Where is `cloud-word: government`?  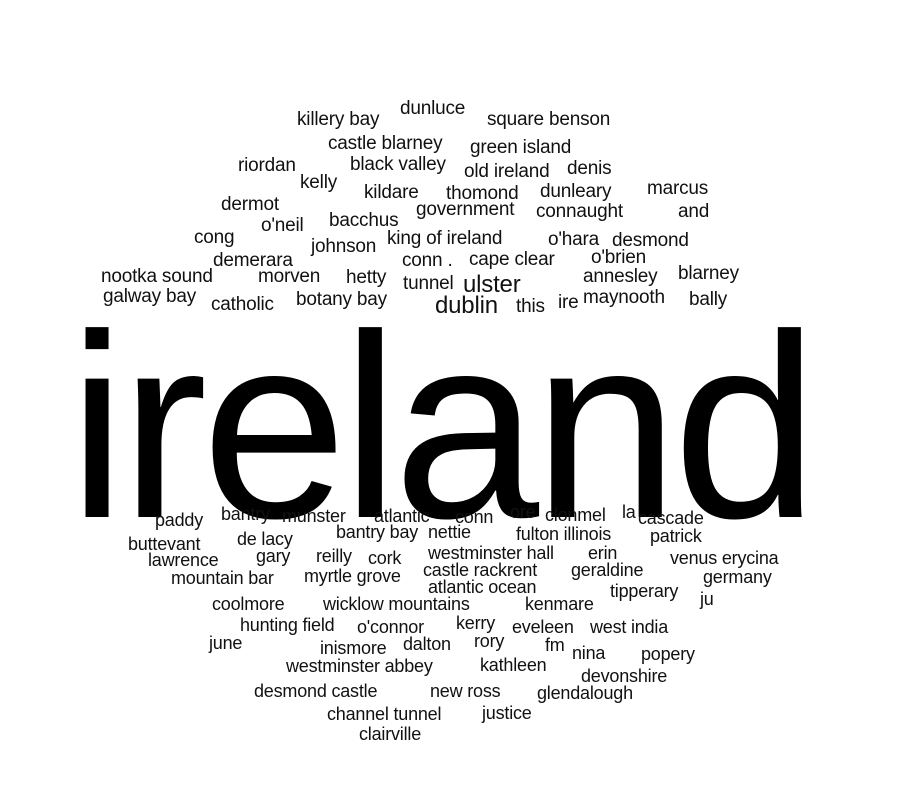
cloud-word: government is located at coordinates (465, 209).